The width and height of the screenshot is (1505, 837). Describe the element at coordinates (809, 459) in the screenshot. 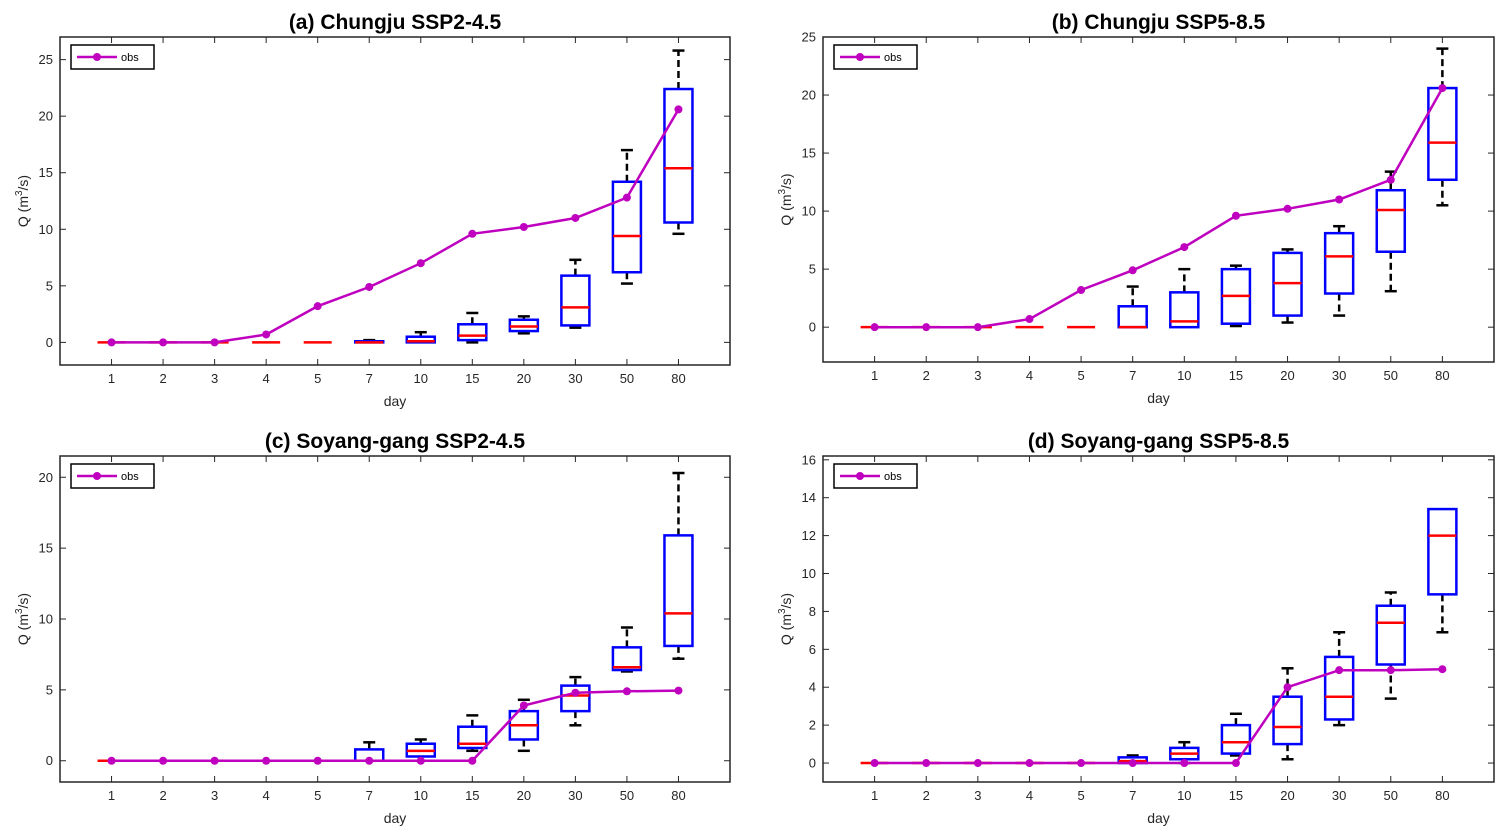

I see `y-tick-label: 16` at that location.